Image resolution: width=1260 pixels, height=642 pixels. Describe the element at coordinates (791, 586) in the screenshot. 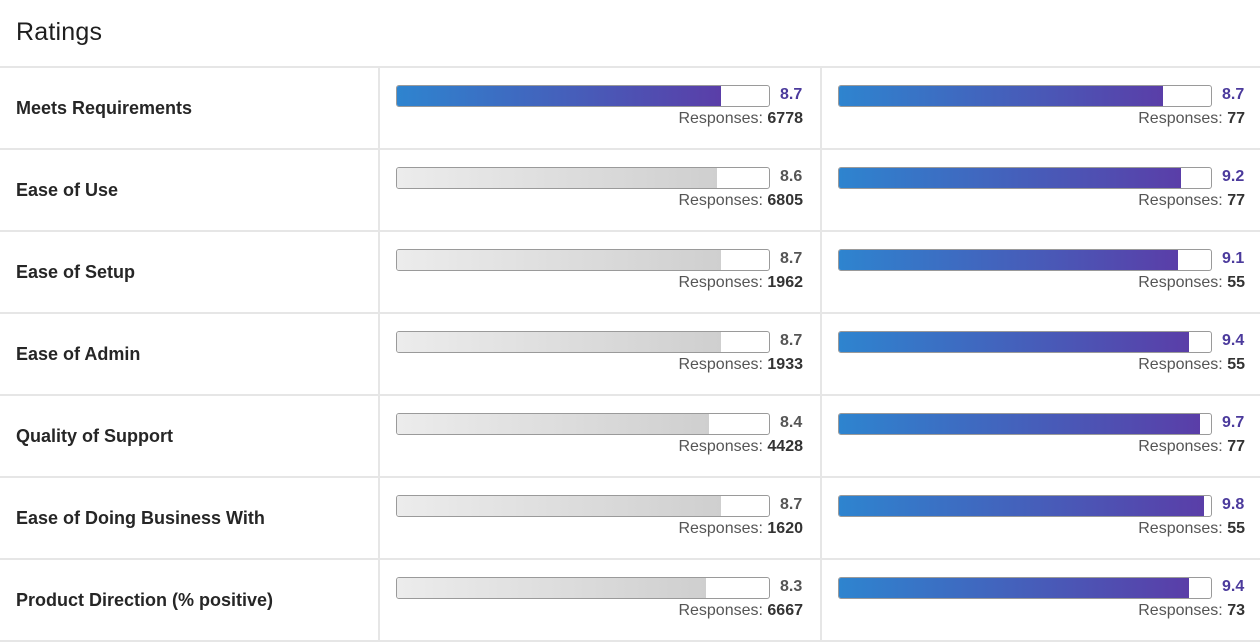

I see `rating-score: 8.3` at that location.